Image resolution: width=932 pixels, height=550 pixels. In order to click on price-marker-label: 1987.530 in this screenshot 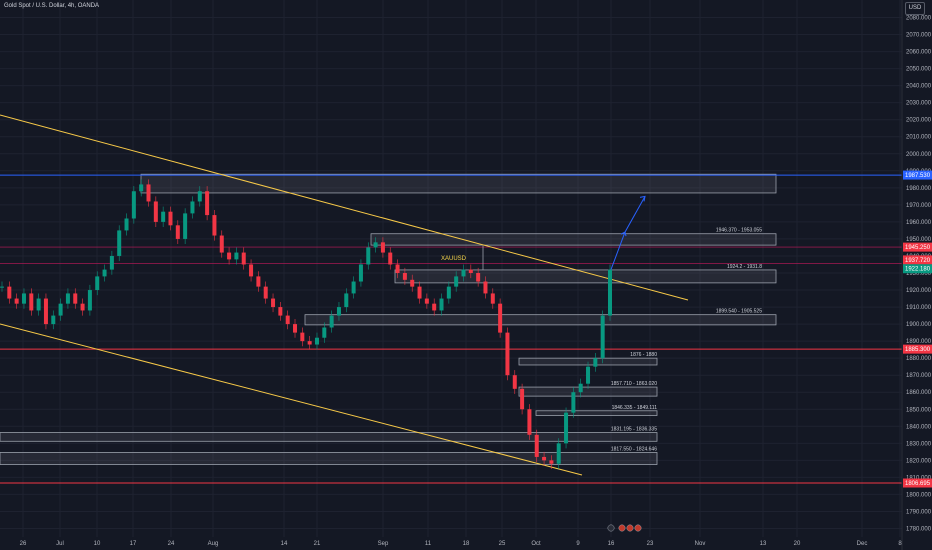, I will do `click(918, 176)`.